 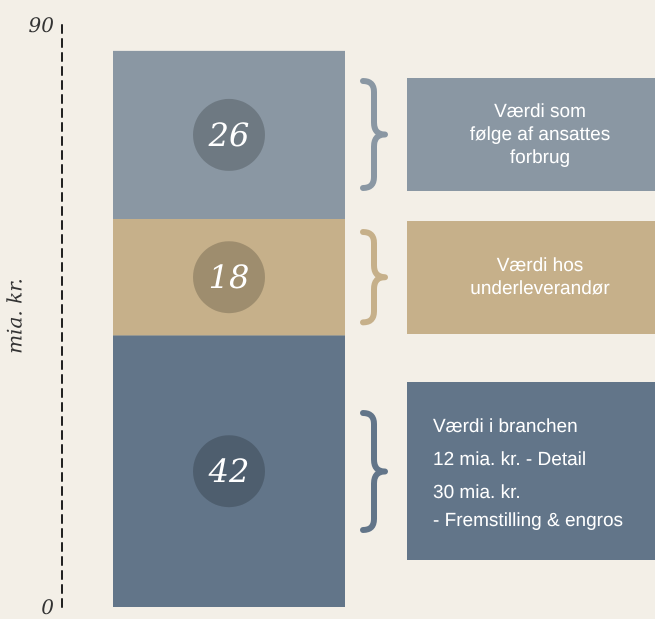 What do you see at coordinates (14, 316) in the screenshot?
I see `y-axis-title: mia. kr.` at bounding box center [14, 316].